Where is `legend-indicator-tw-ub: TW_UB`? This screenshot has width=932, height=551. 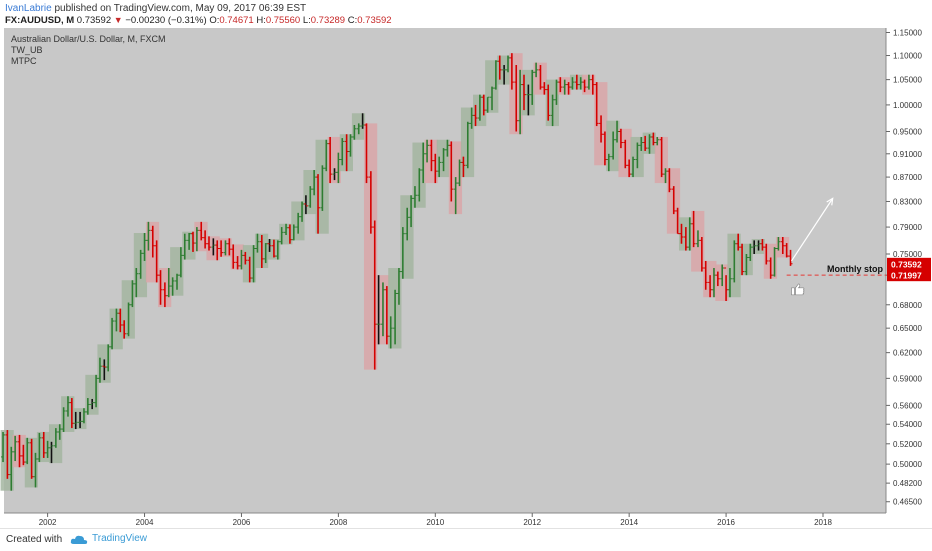
legend-indicator-tw-ub: TW_UB is located at coordinates (27, 50).